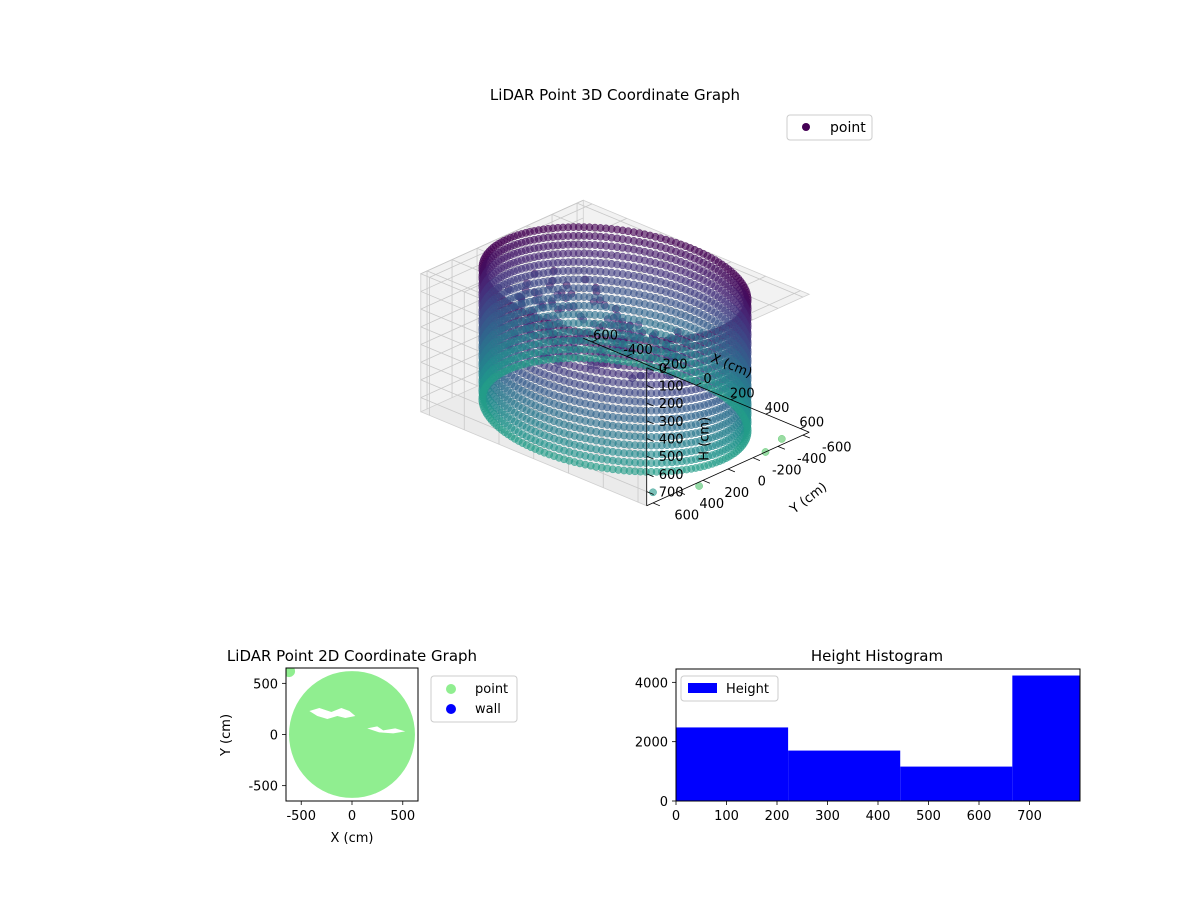  What do you see at coordinates (663, 369) in the screenshot?
I see `h-tick-label: 0` at bounding box center [663, 369].